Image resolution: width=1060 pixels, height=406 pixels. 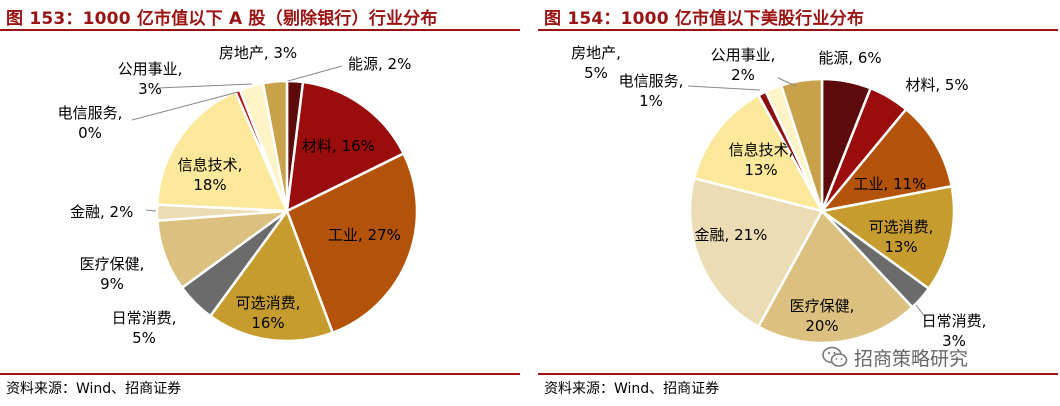 I want to click on slice-label-financials: 金融, 21%, so click(x=731, y=235).